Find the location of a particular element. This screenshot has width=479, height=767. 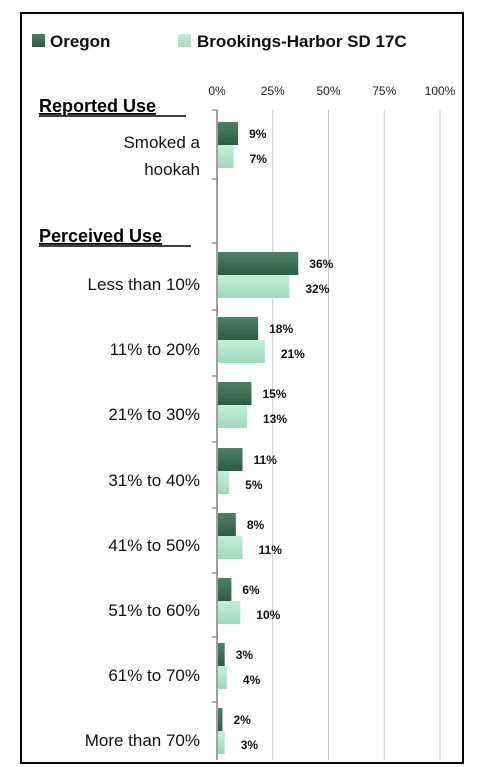

data-label-oregon: 36% is located at coordinates (321, 264).